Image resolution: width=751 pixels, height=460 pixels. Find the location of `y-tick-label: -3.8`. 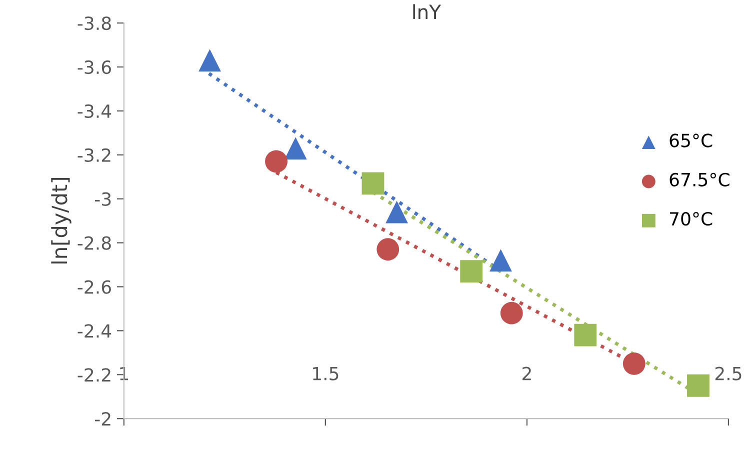

y-tick-label: -3.8 is located at coordinates (94, 23).